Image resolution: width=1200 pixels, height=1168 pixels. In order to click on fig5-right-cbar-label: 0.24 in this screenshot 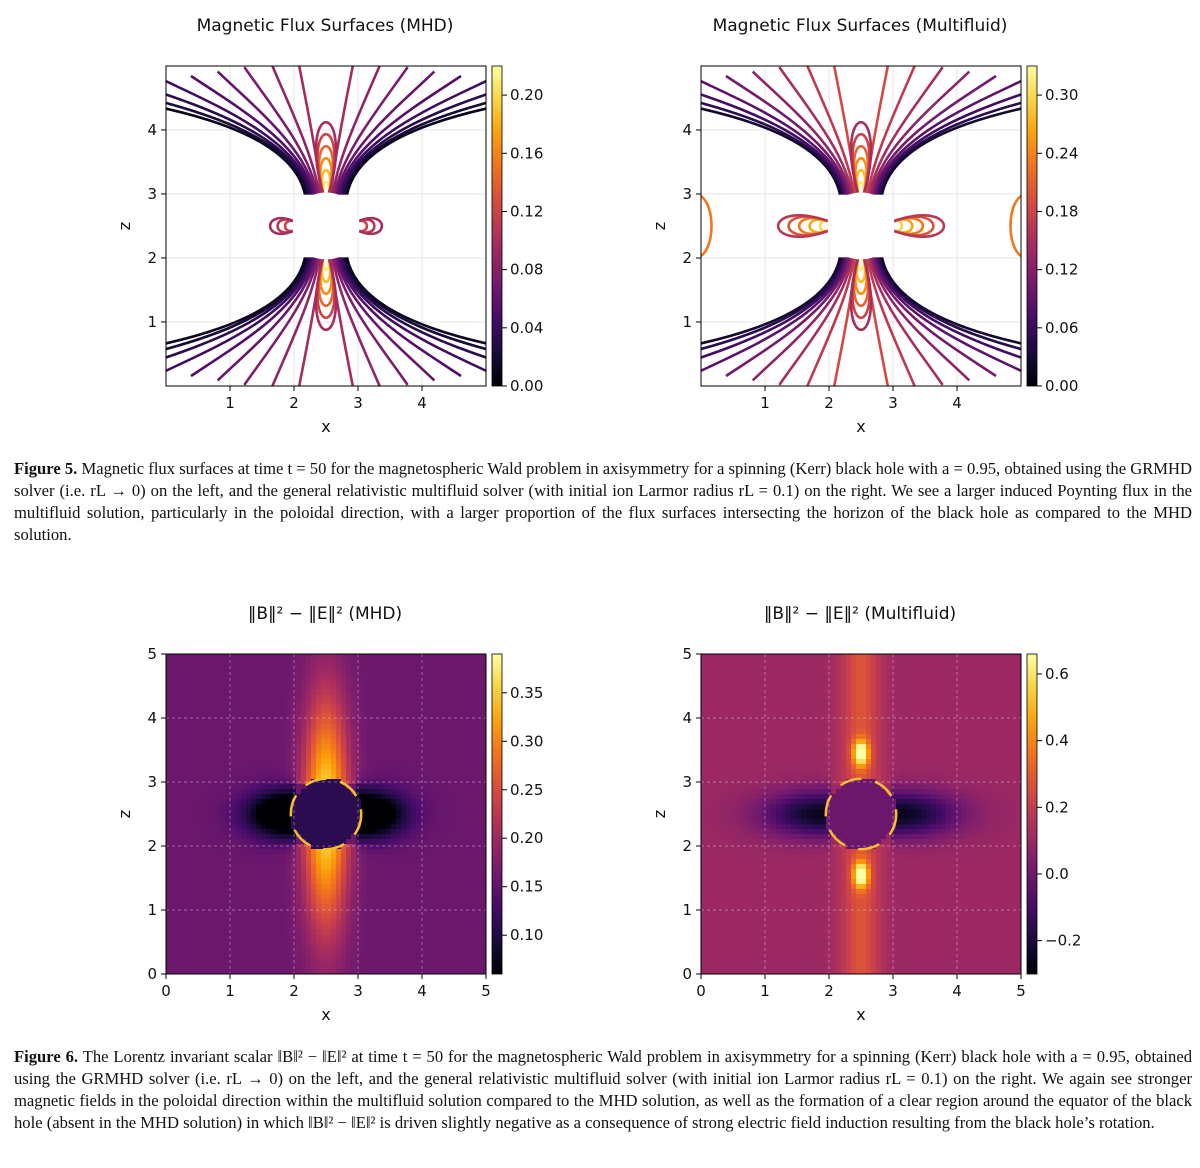, I will do `click(1061, 153)`.